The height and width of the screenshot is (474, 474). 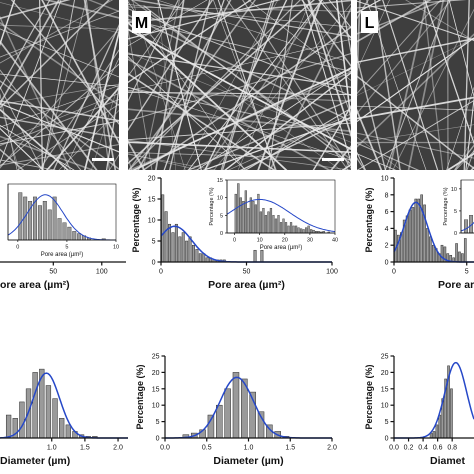 I want to click on fiber-network-left, so click(x=59, y=85).